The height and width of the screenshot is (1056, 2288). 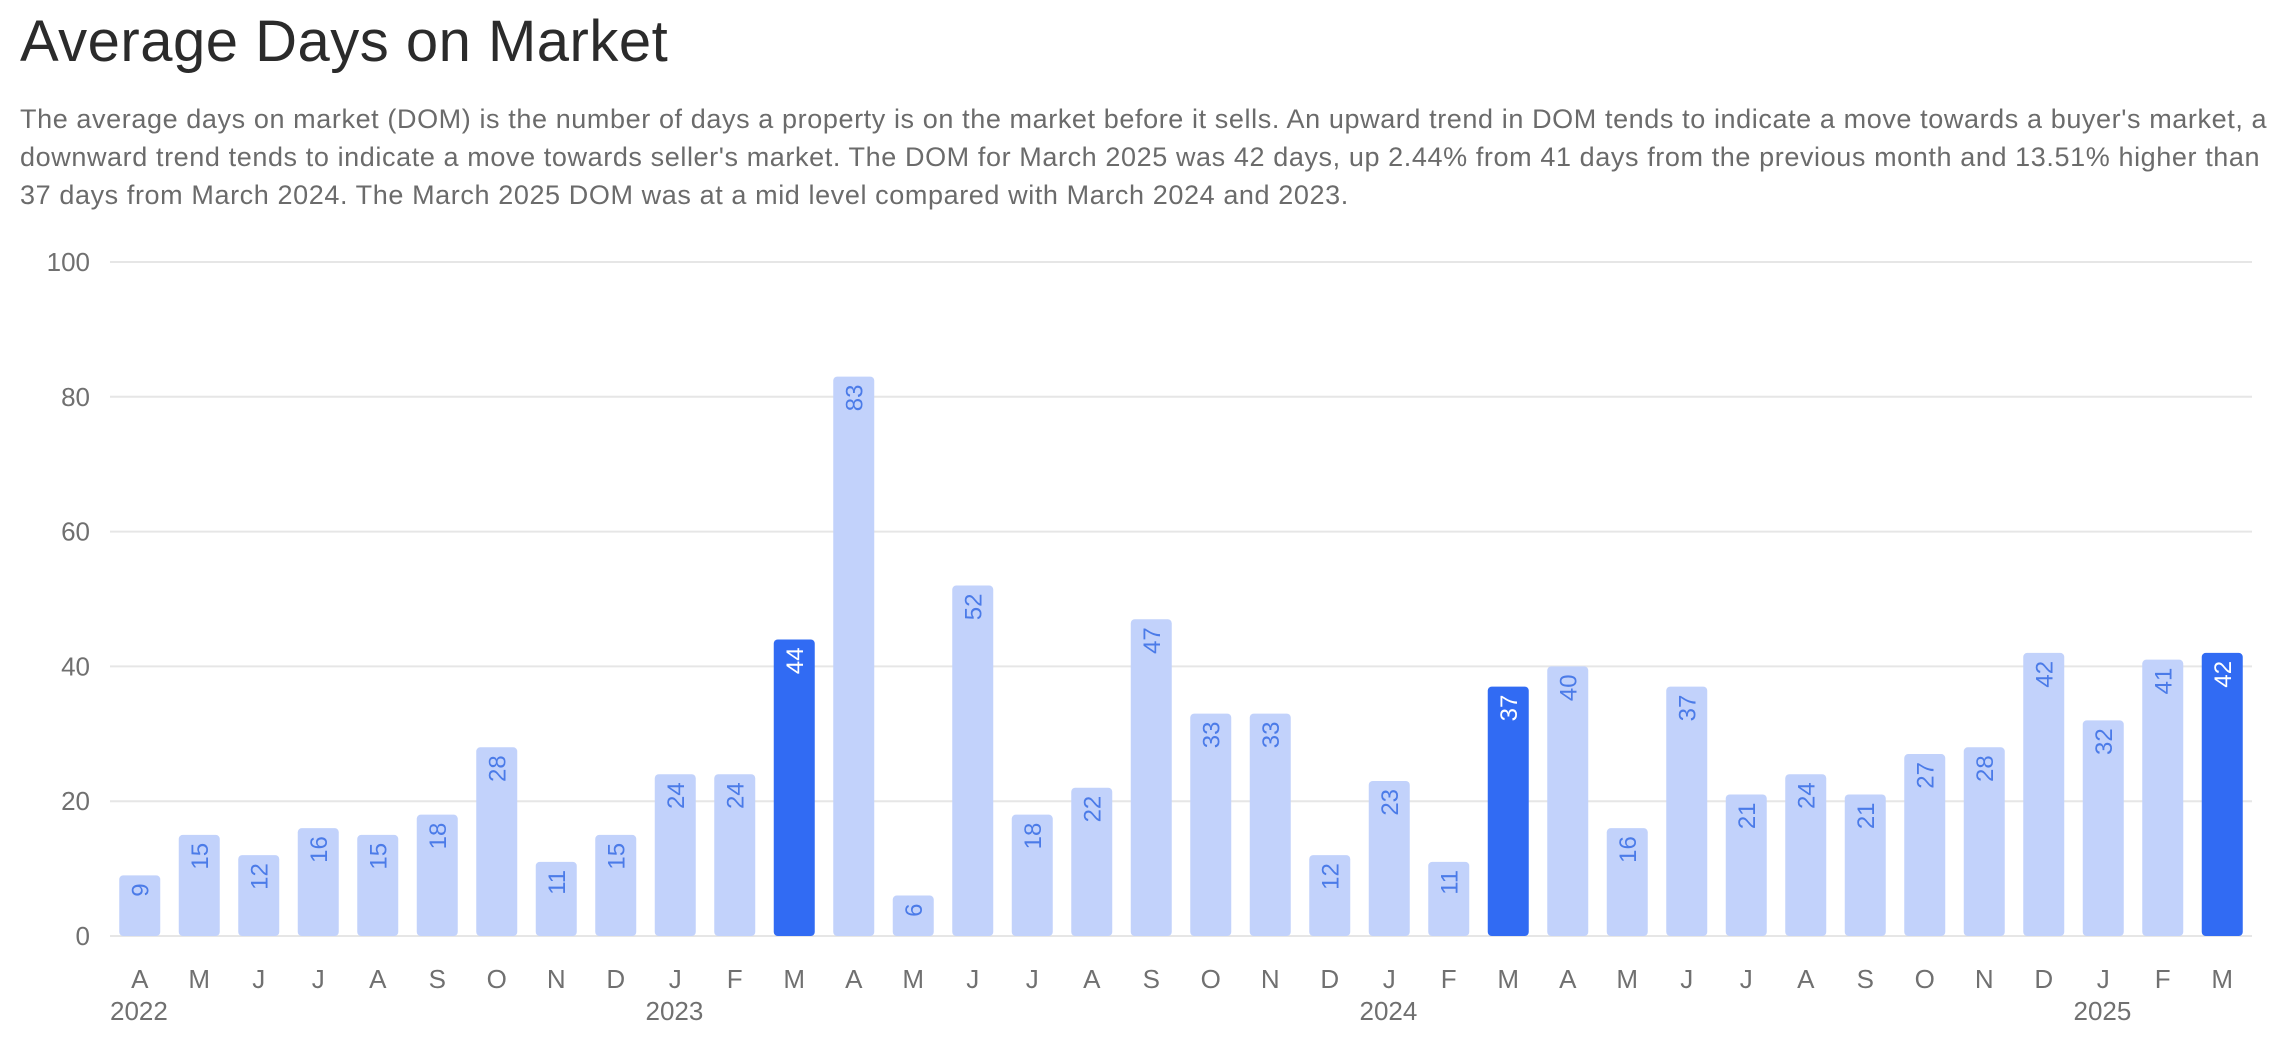 I want to click on data-label: 52, so click(x=974, y=607).